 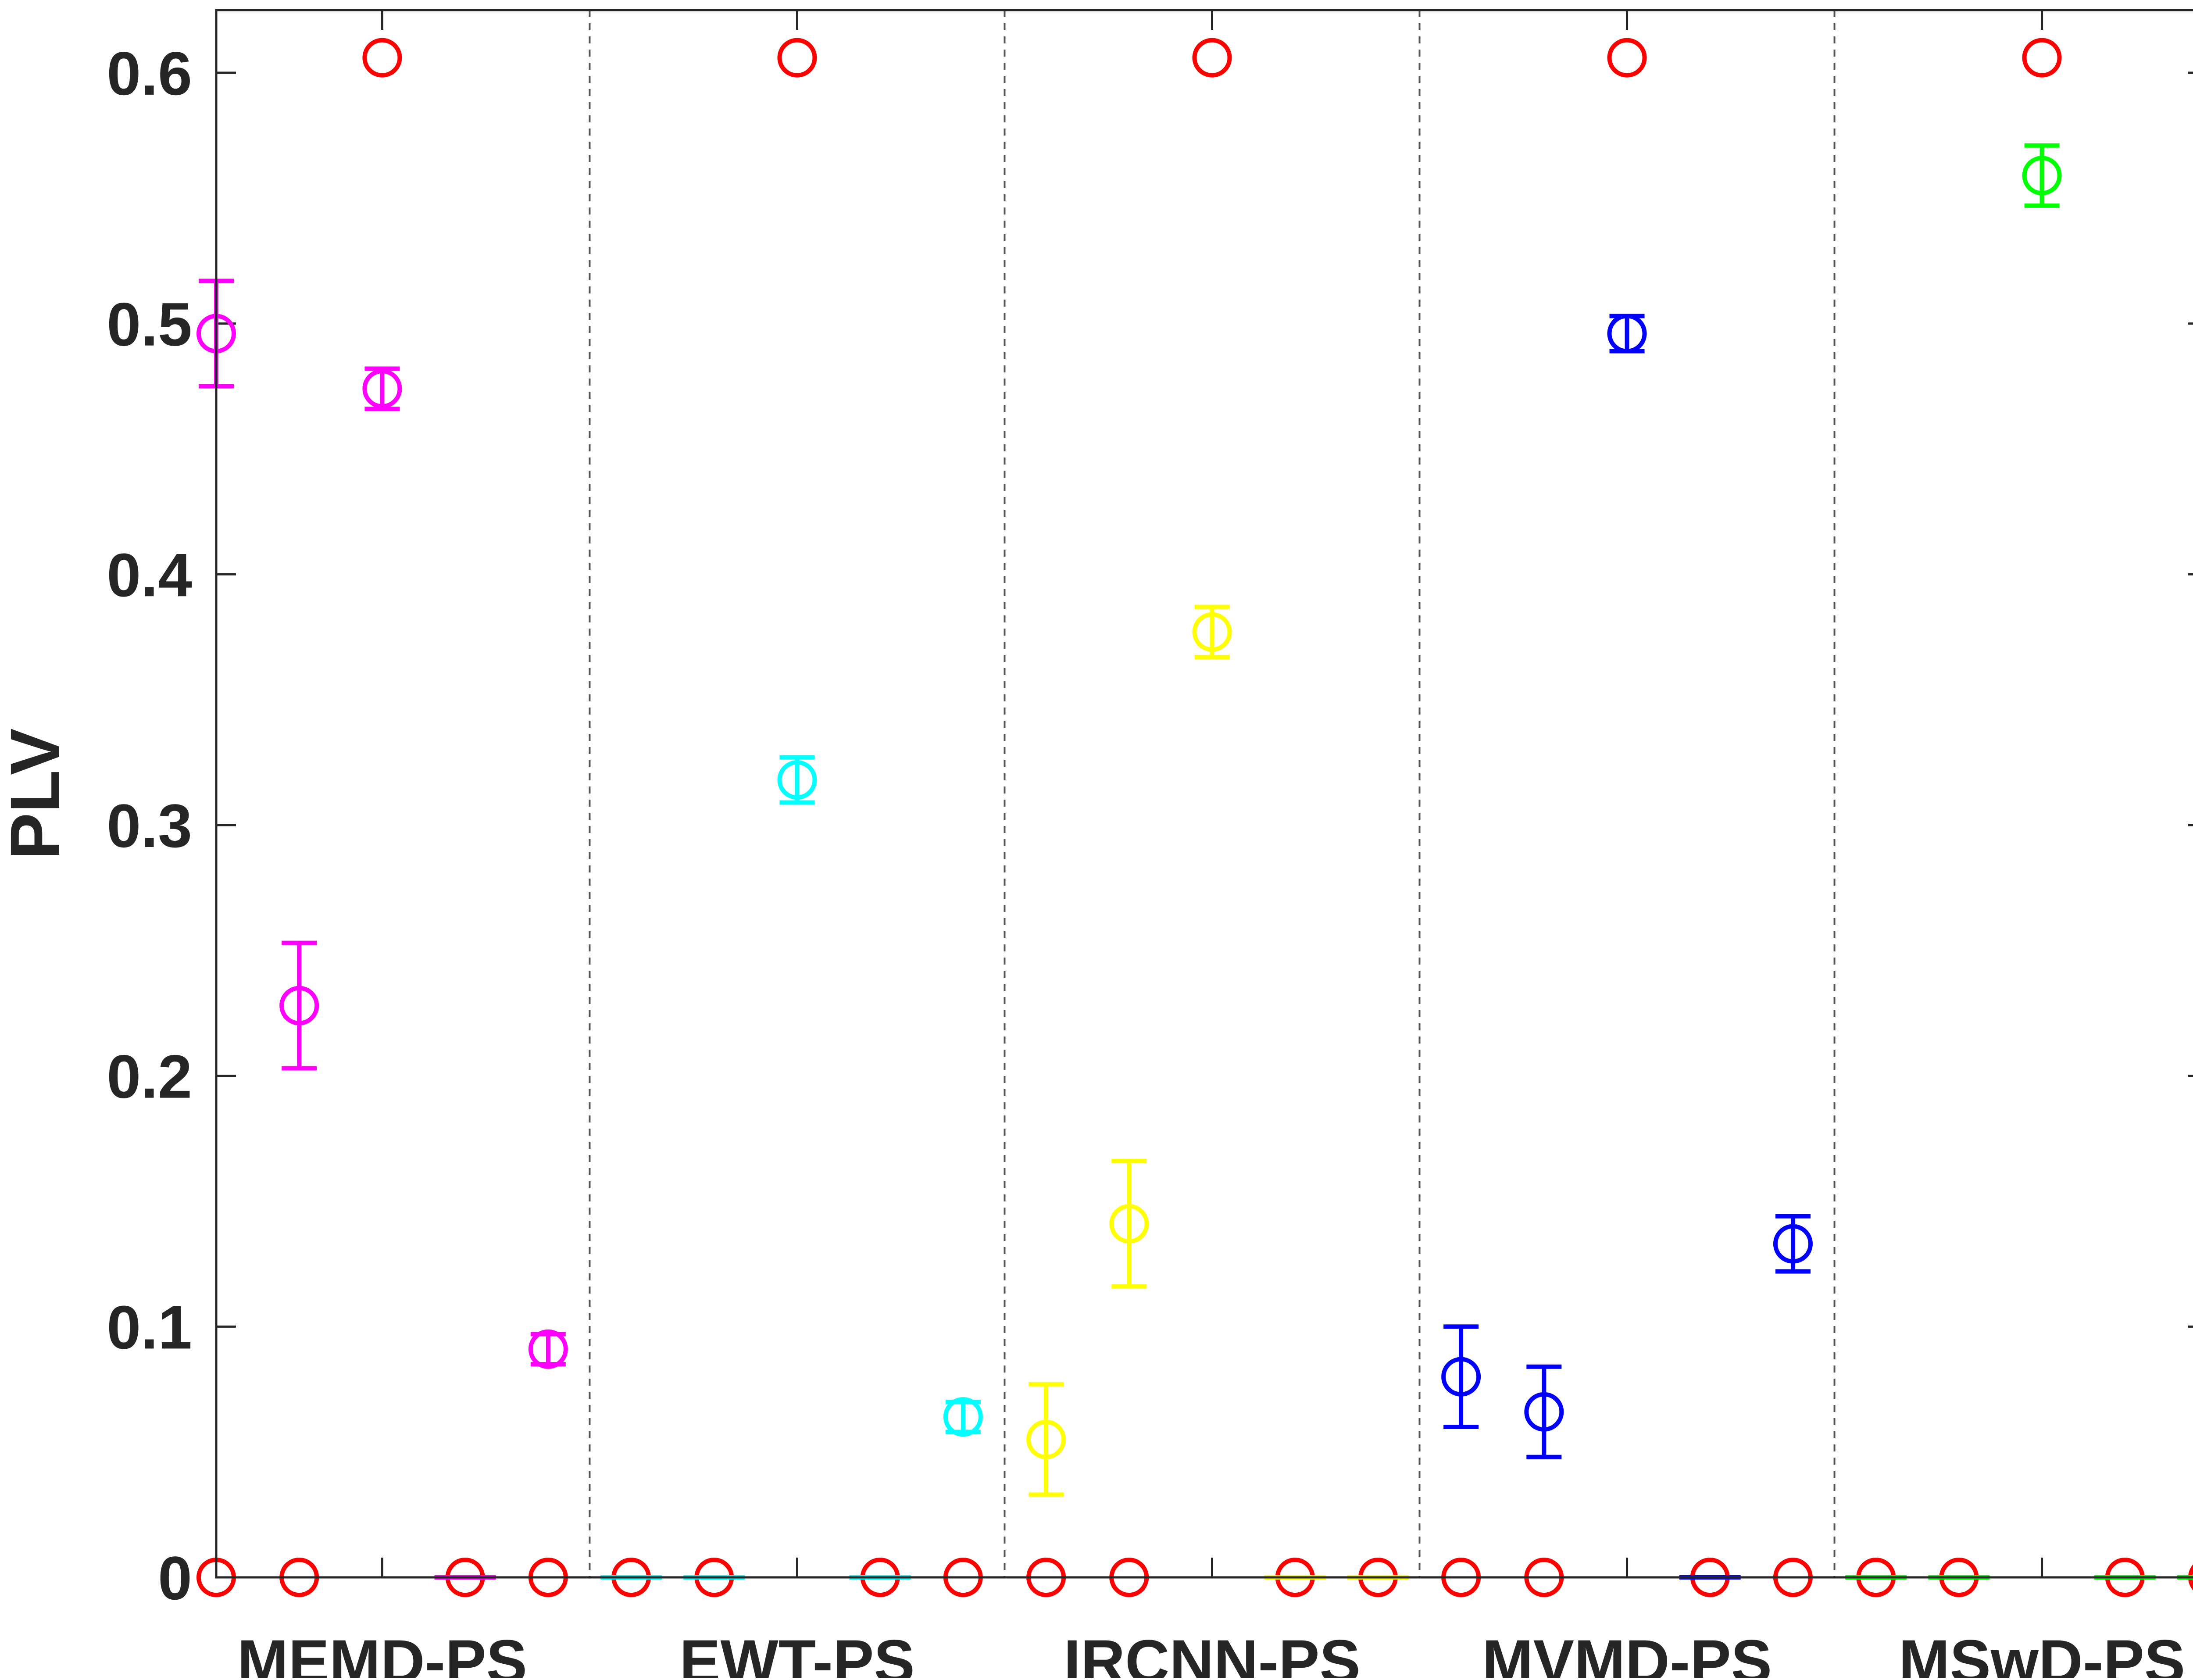 What do you see at coordinates (382, 1652) in the screenshot?
I see `x-tick-label: MEMD-PS` at bounding box center [382, 1652].